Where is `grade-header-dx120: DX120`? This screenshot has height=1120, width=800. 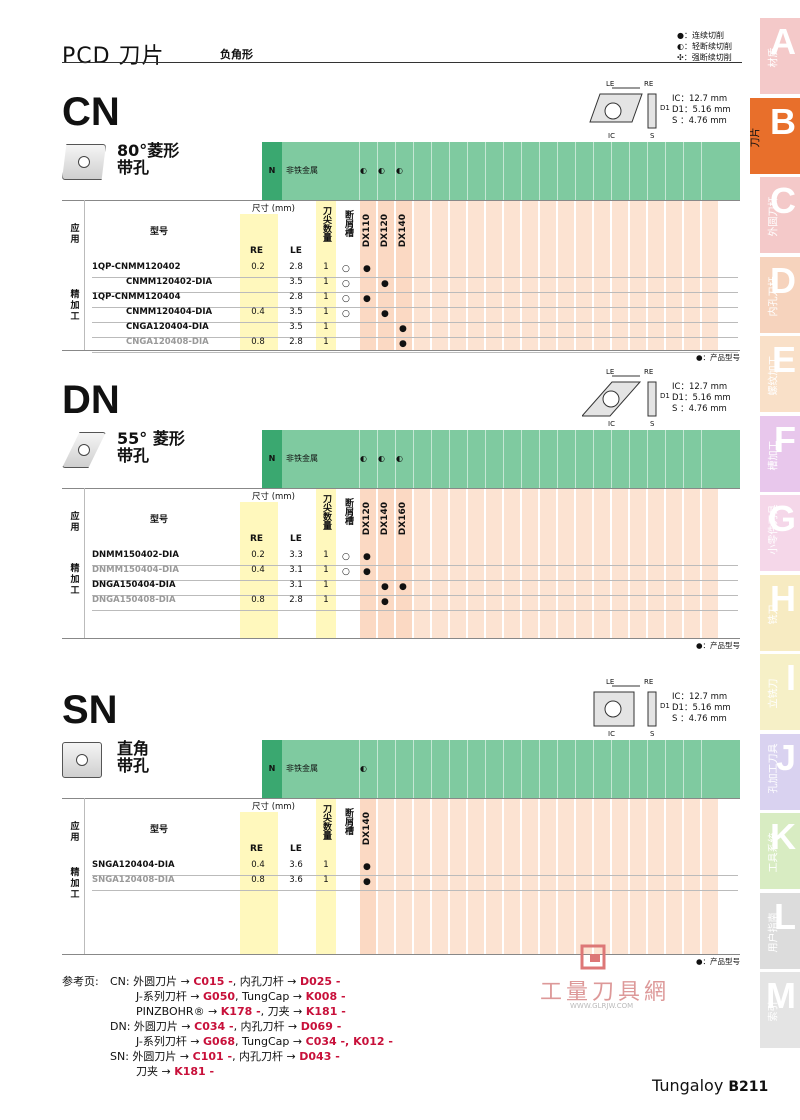
grade-header-dx120: DX120 is located at coordinates (367, 519).